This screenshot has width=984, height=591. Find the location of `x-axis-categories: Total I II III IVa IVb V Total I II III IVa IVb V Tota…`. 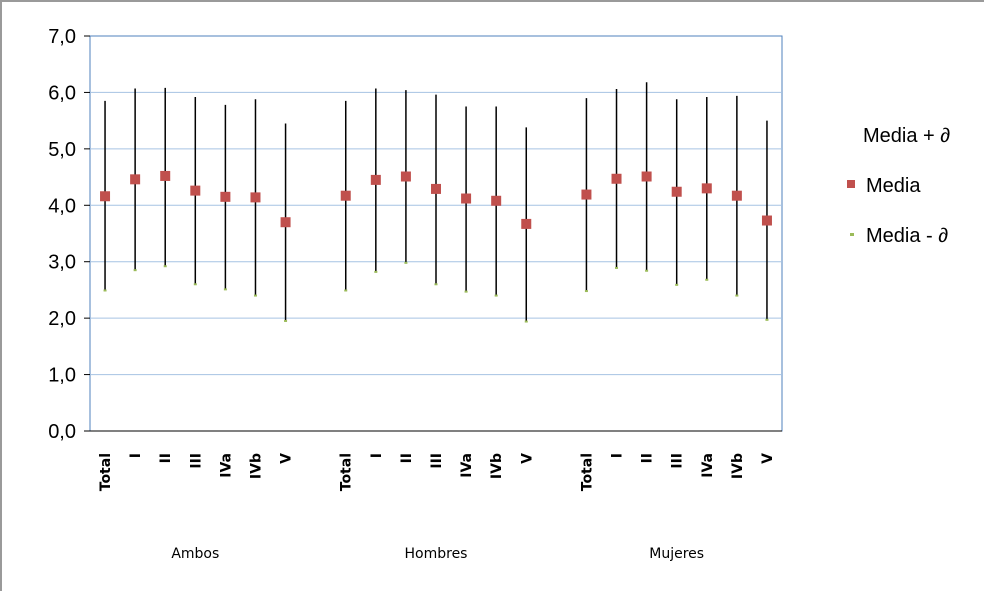

x-axis-categories: Total I II III IVa IVb V Total I II III IVa IVb V Tota… is located at coordinates (437, 472).